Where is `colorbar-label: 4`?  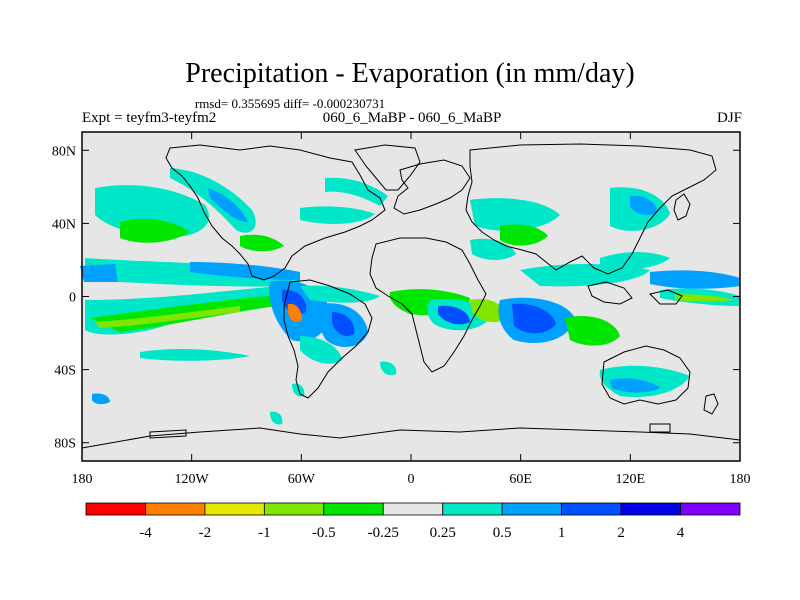 colorbar-label: 4 is located at coordinates (681, 533).